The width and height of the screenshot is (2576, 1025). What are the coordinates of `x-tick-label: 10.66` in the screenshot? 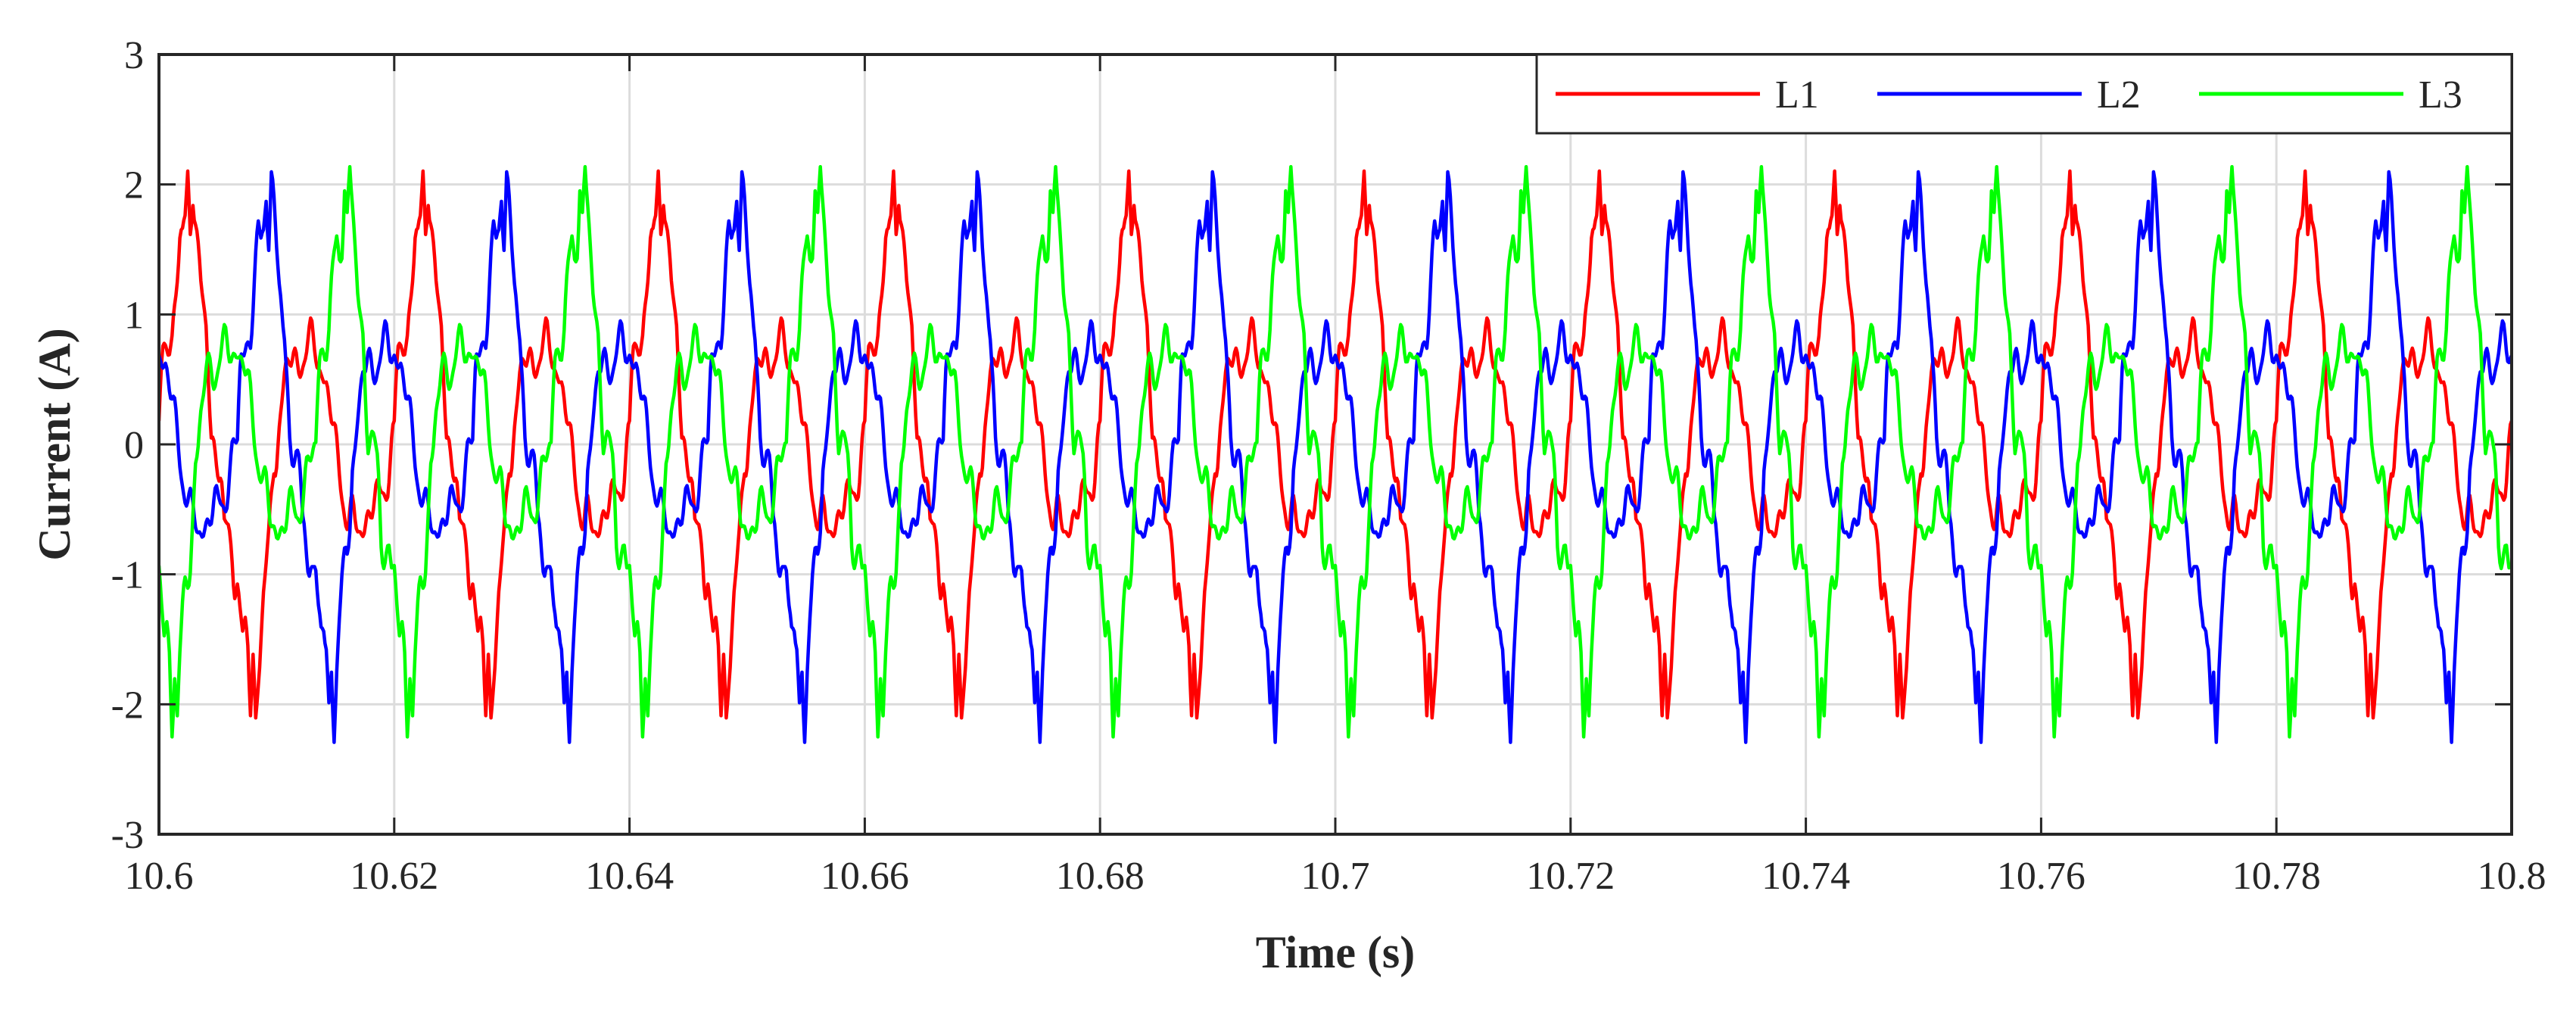 It's located at (865, 877).